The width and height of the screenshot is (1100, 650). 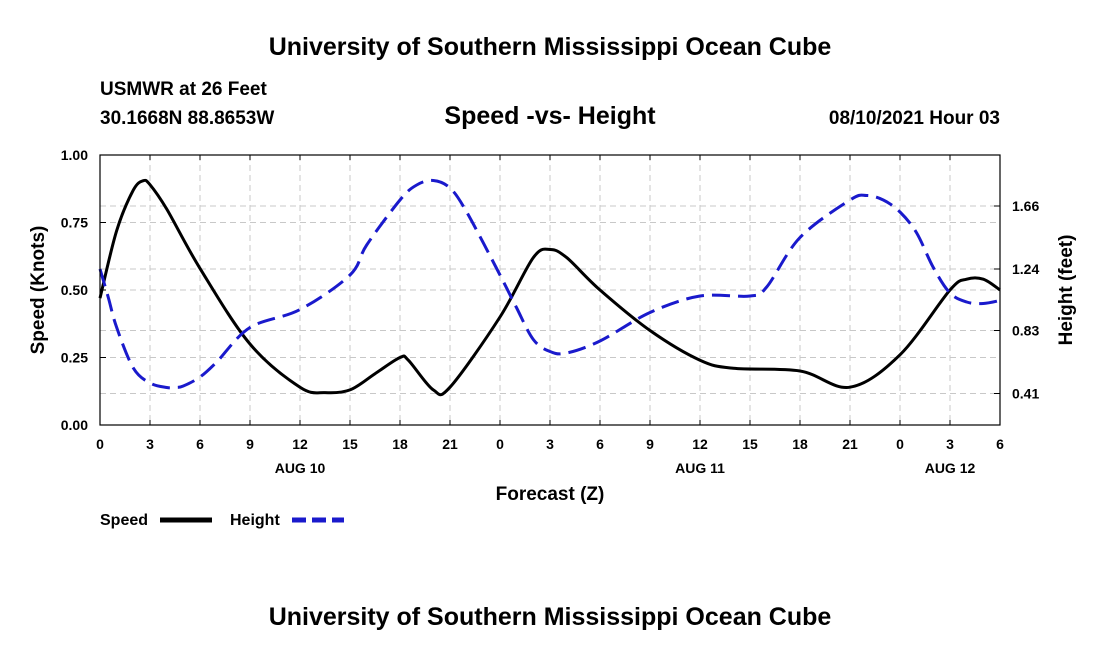 I want to click on date-label: AUG 11, so click(x=700, y=468).